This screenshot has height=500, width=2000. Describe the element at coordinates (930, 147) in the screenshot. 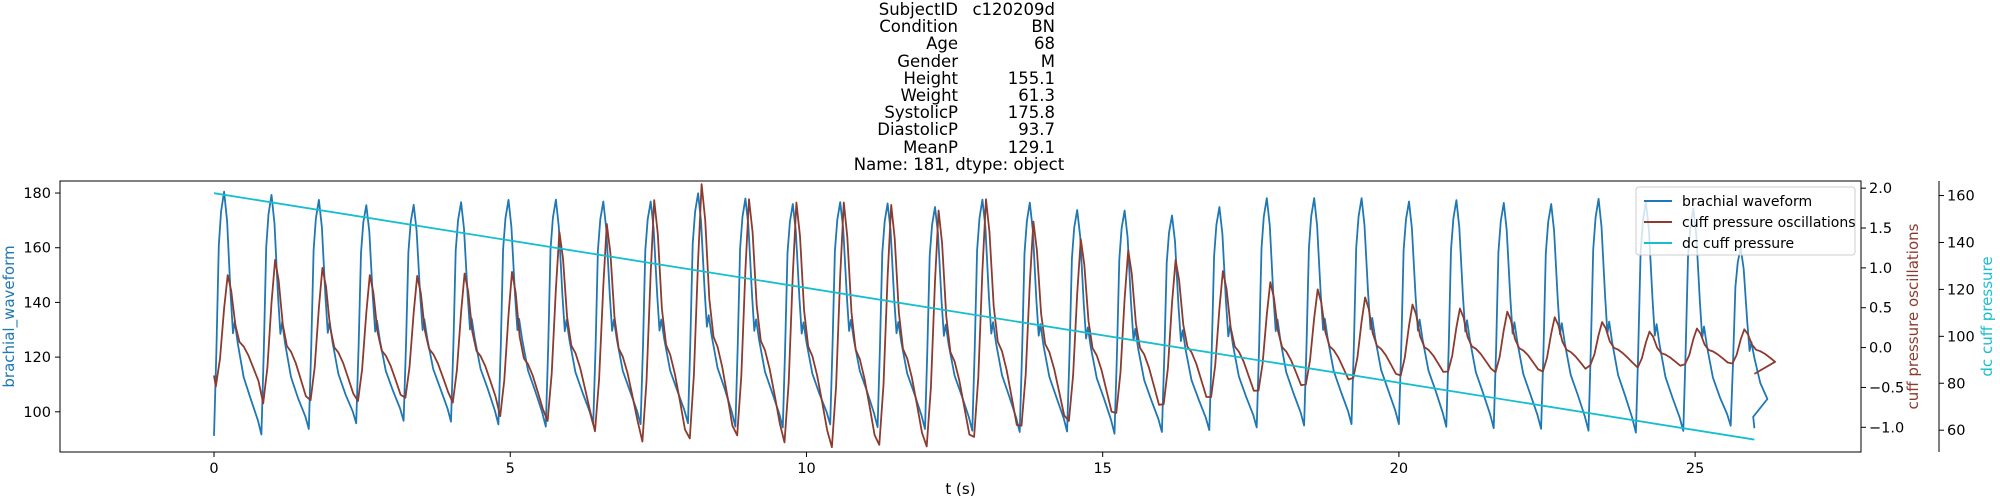

I see `title-key: MeanP` at that location.